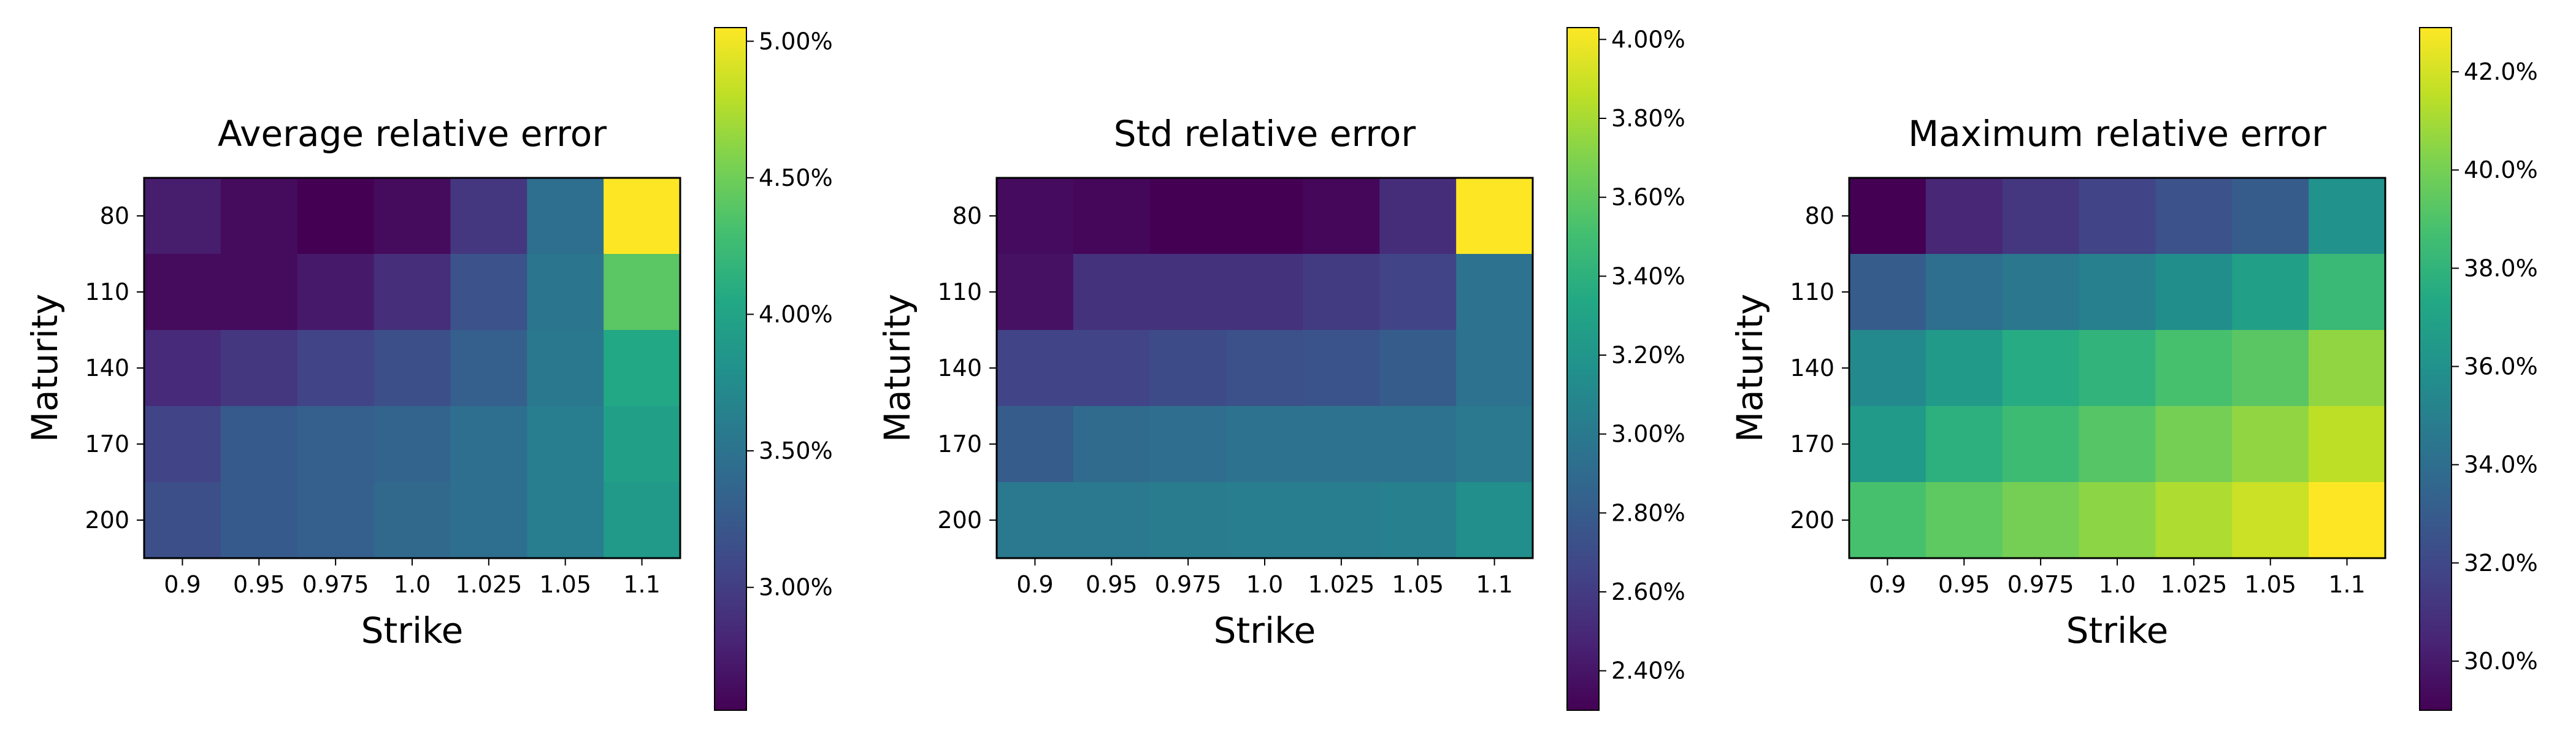 This screenshot has height=736, width=2576. I want to click on x-axis-label: Strike, so click(412, 630).